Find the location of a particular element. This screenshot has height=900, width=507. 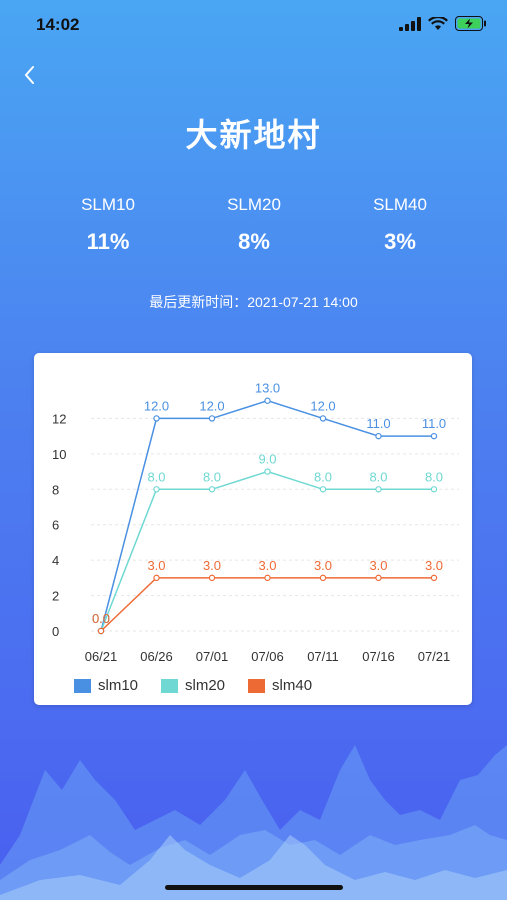

last-update-text: 最后更新时间：2021-07-21 14:00 is located at coordinates (253, 302).